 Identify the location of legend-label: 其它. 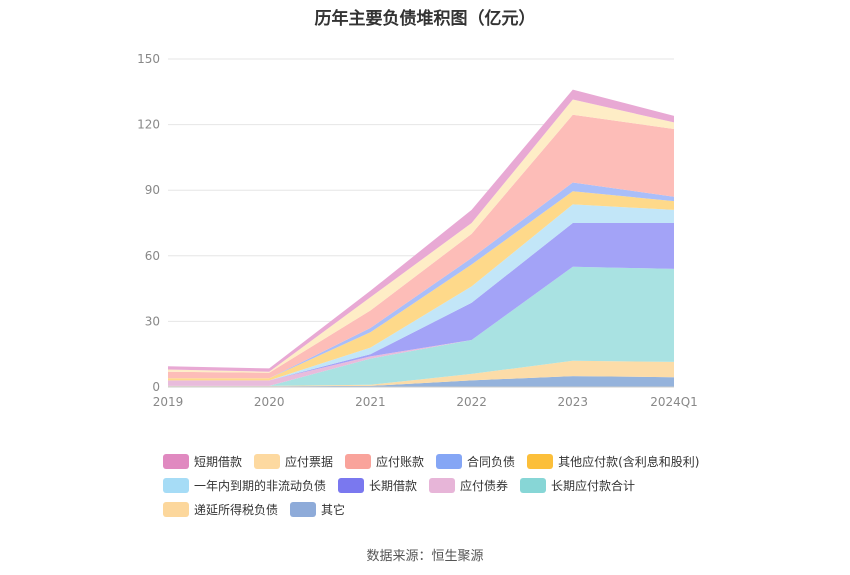
(333, 509).